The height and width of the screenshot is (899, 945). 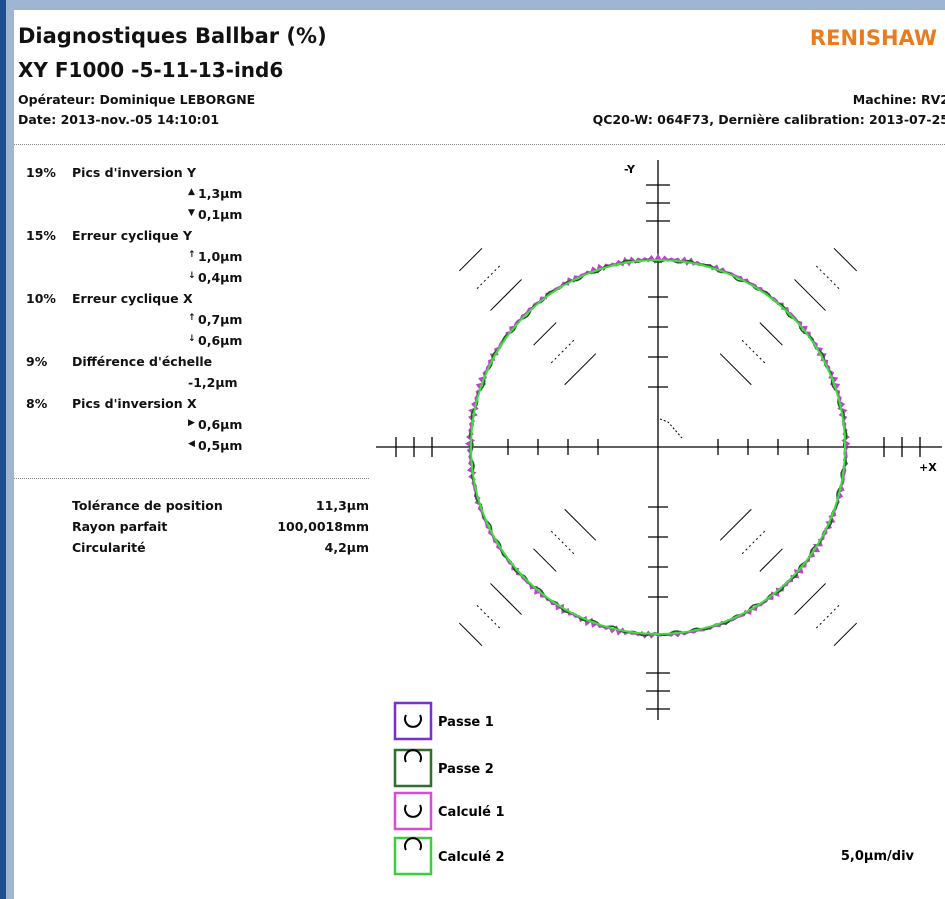 What do you see at coordinates (132, 298) in the screenshot?
I see `diagnostic-name: Erreur cyclique X` at bounding box center [132, 298].